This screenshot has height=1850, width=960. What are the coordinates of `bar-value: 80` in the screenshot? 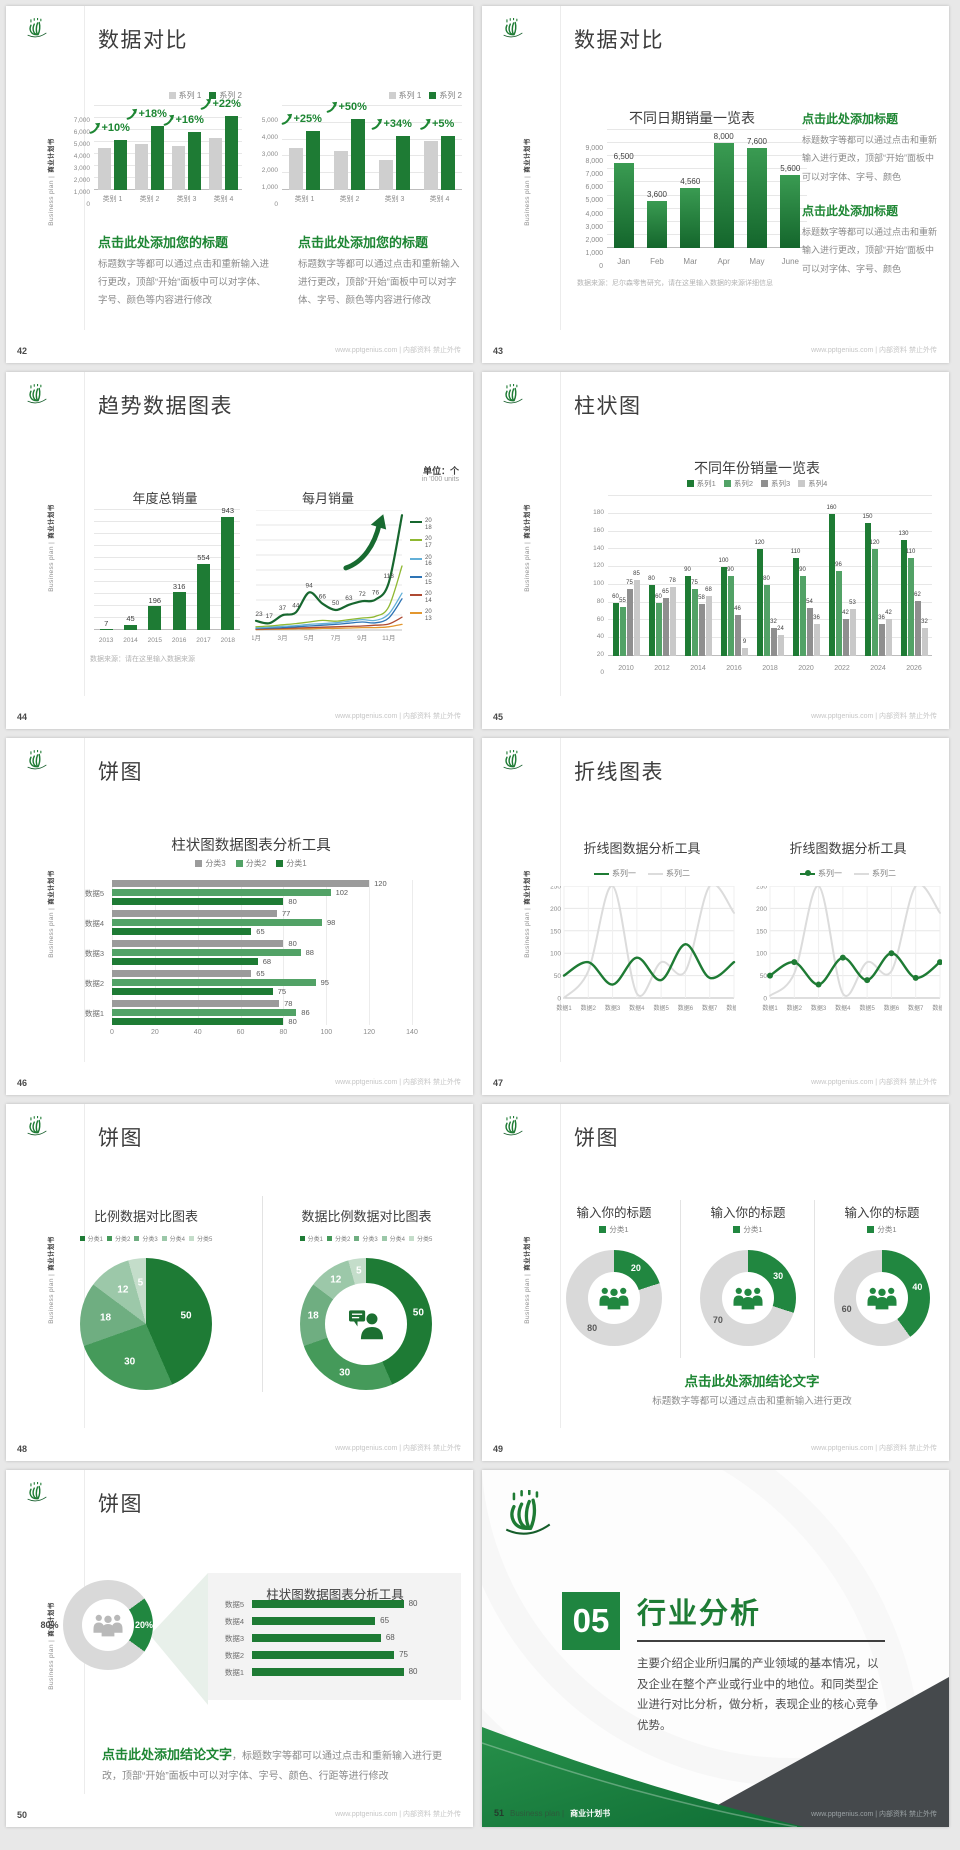 It's located at (651, 578).